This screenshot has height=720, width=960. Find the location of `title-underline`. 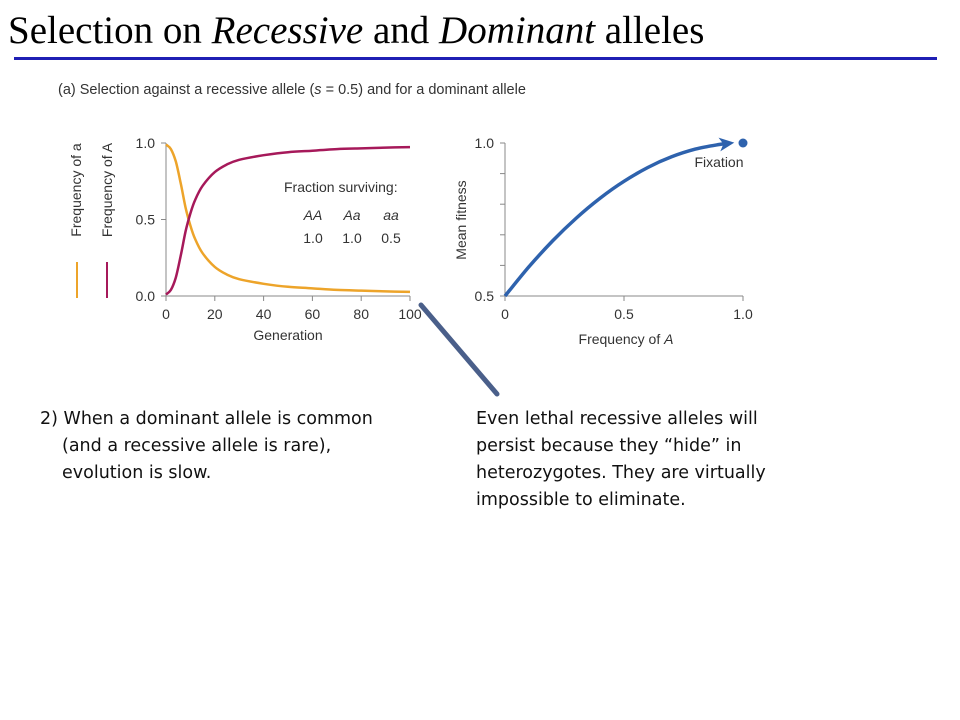

title-underline is located at coordinates (475, 58).